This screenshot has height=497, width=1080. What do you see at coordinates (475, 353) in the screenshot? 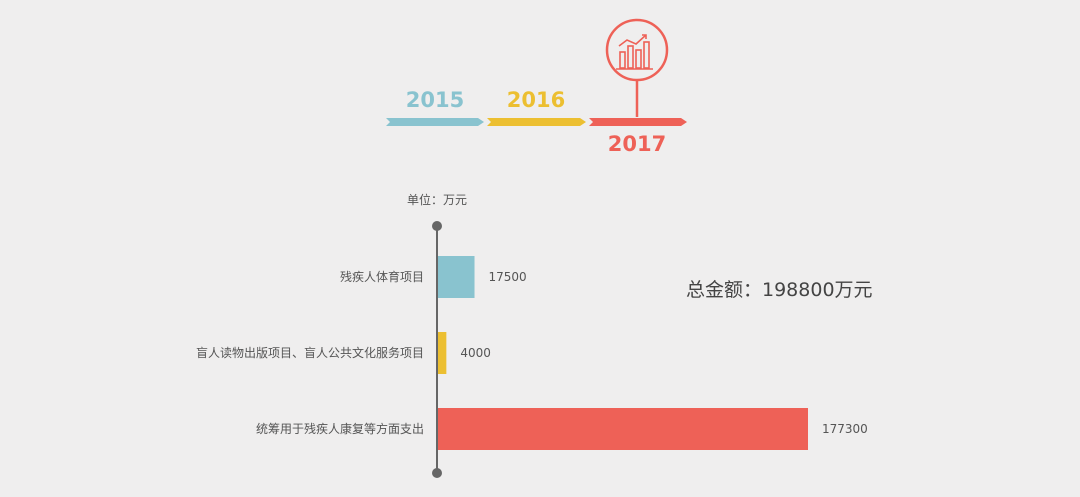
I see `value-label-2: 4000` at bounding box center [475, 353].